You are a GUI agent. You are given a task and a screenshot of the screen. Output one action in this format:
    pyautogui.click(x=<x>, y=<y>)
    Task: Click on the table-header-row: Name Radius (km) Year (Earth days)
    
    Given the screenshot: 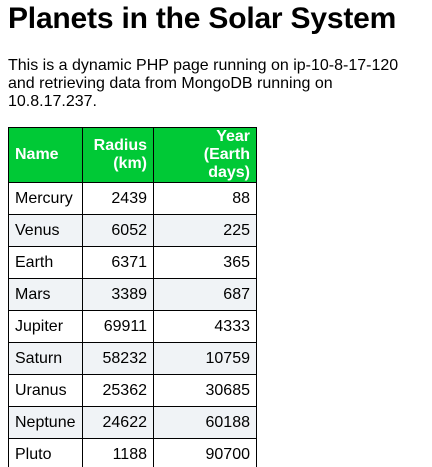 What is the action you would take?
    pyautogui.click(x=132, y=155)
    